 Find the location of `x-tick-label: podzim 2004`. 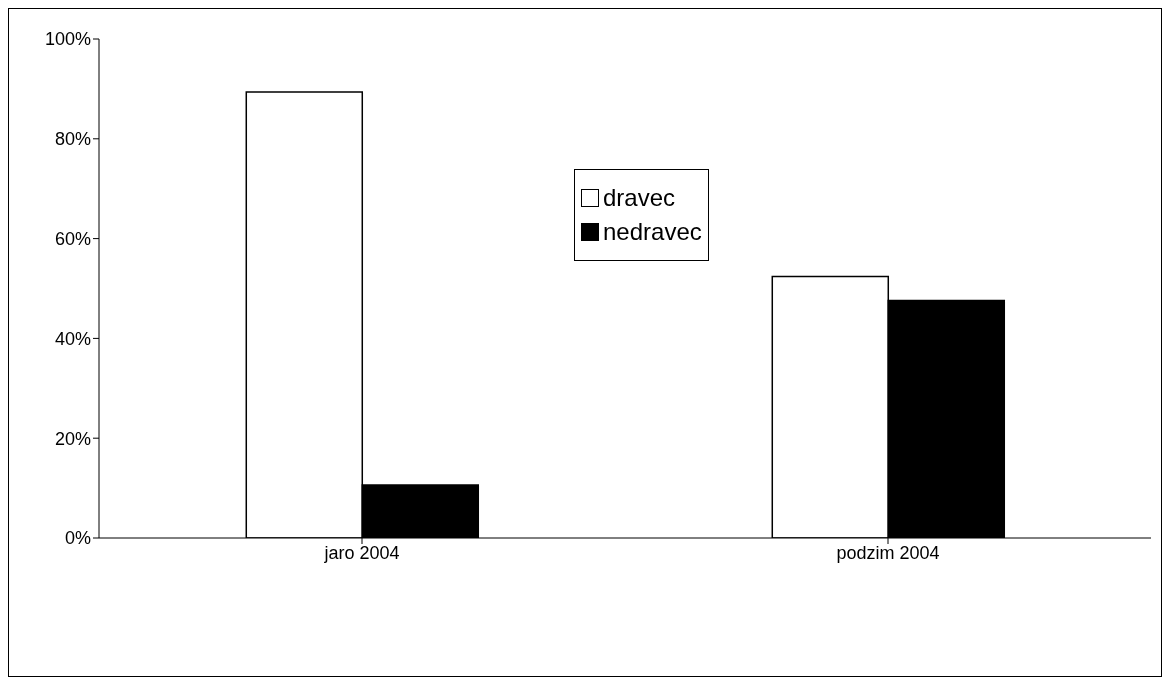

x-tick-label: podzim 2004 is located at coordinates (888, 552).